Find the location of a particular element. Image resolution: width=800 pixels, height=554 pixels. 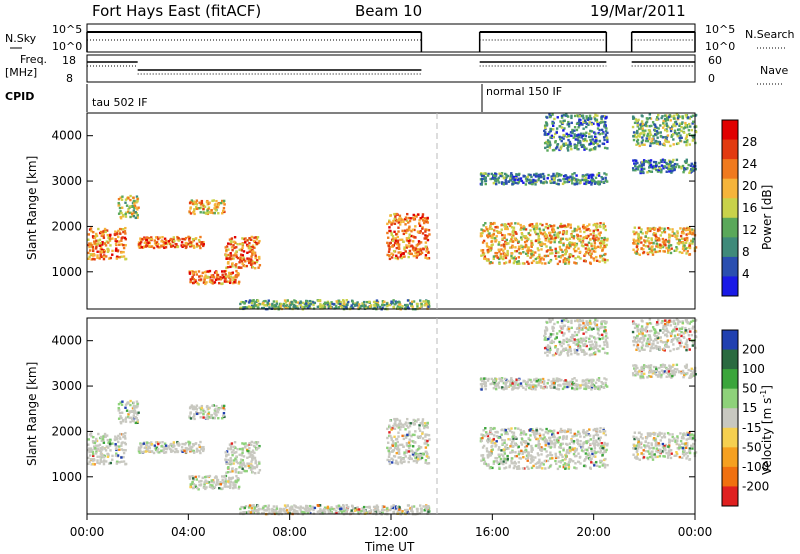

cpid-row: CPID tau 502 IF normal 150 IF is located at coordinates (283, 98).